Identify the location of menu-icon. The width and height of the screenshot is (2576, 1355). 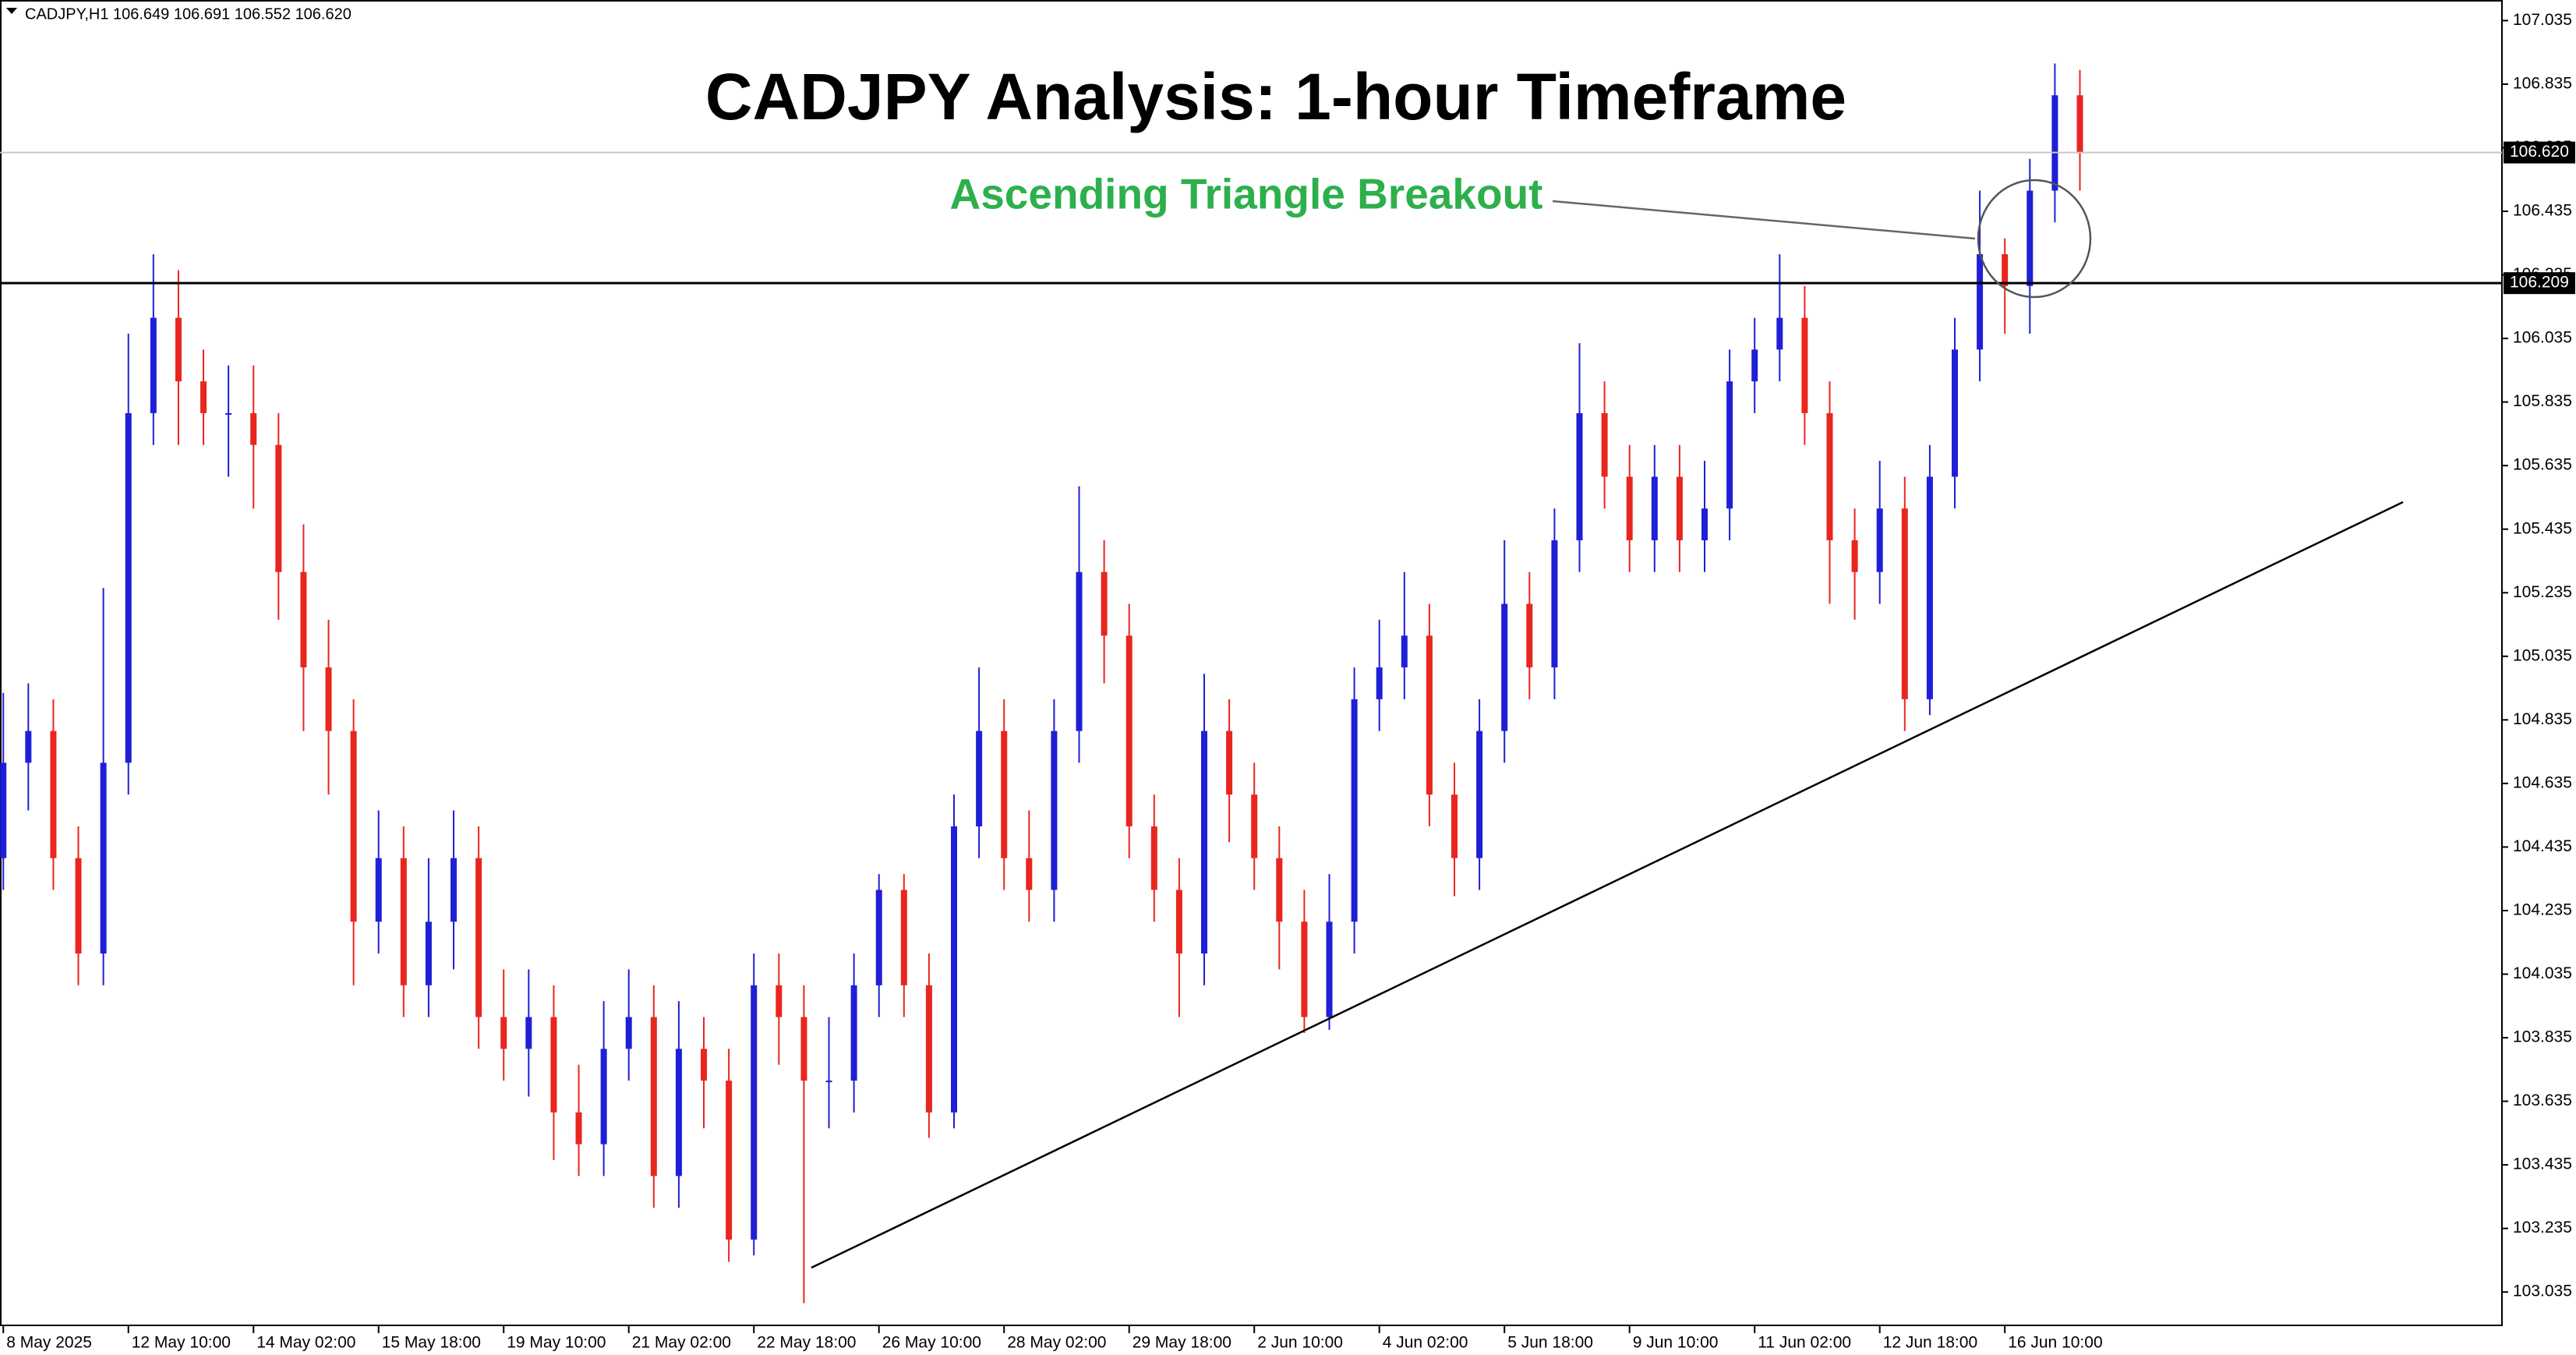
(11, 11).